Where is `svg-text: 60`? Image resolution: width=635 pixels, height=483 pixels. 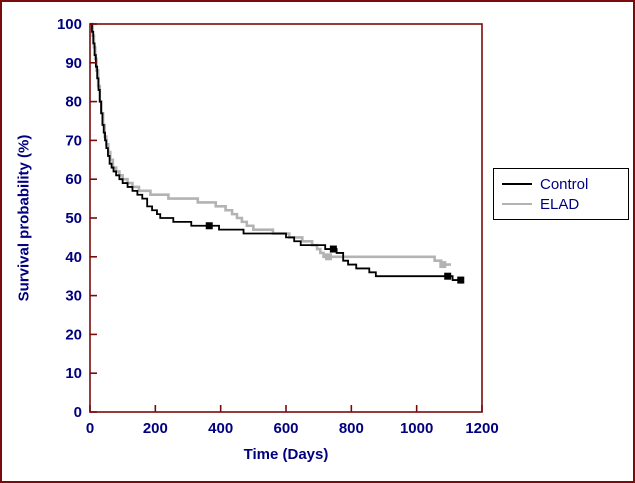 svg-text: 60 is located at coordinates (73, 179).